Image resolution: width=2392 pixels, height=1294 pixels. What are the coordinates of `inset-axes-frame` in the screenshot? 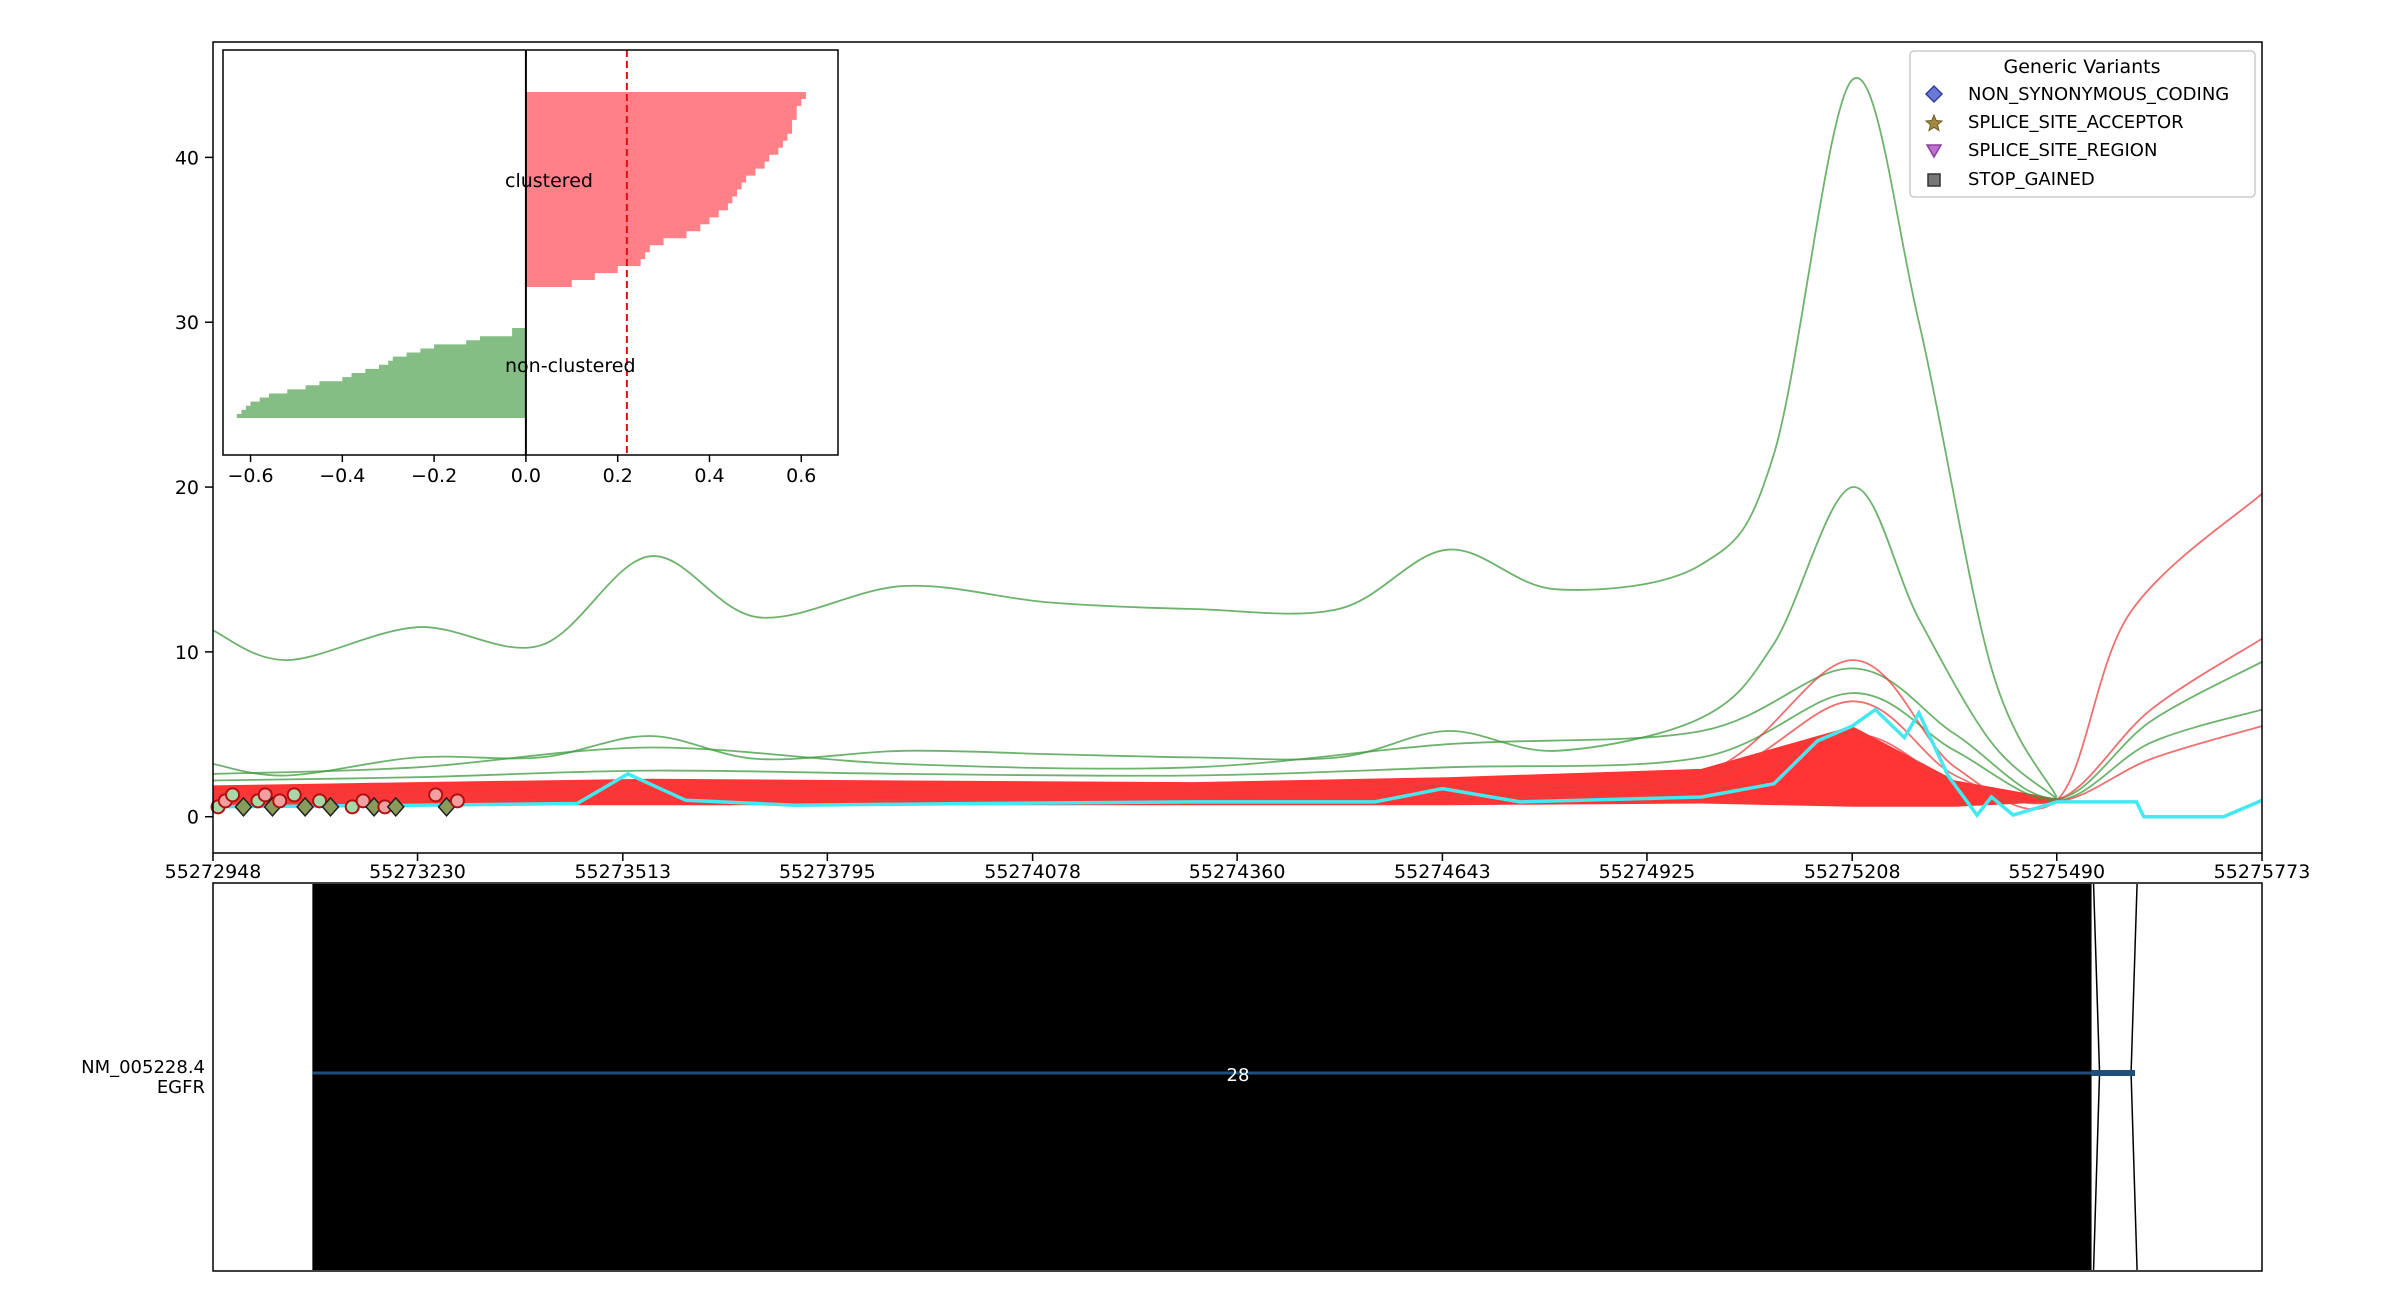 It's located at (530, 252).